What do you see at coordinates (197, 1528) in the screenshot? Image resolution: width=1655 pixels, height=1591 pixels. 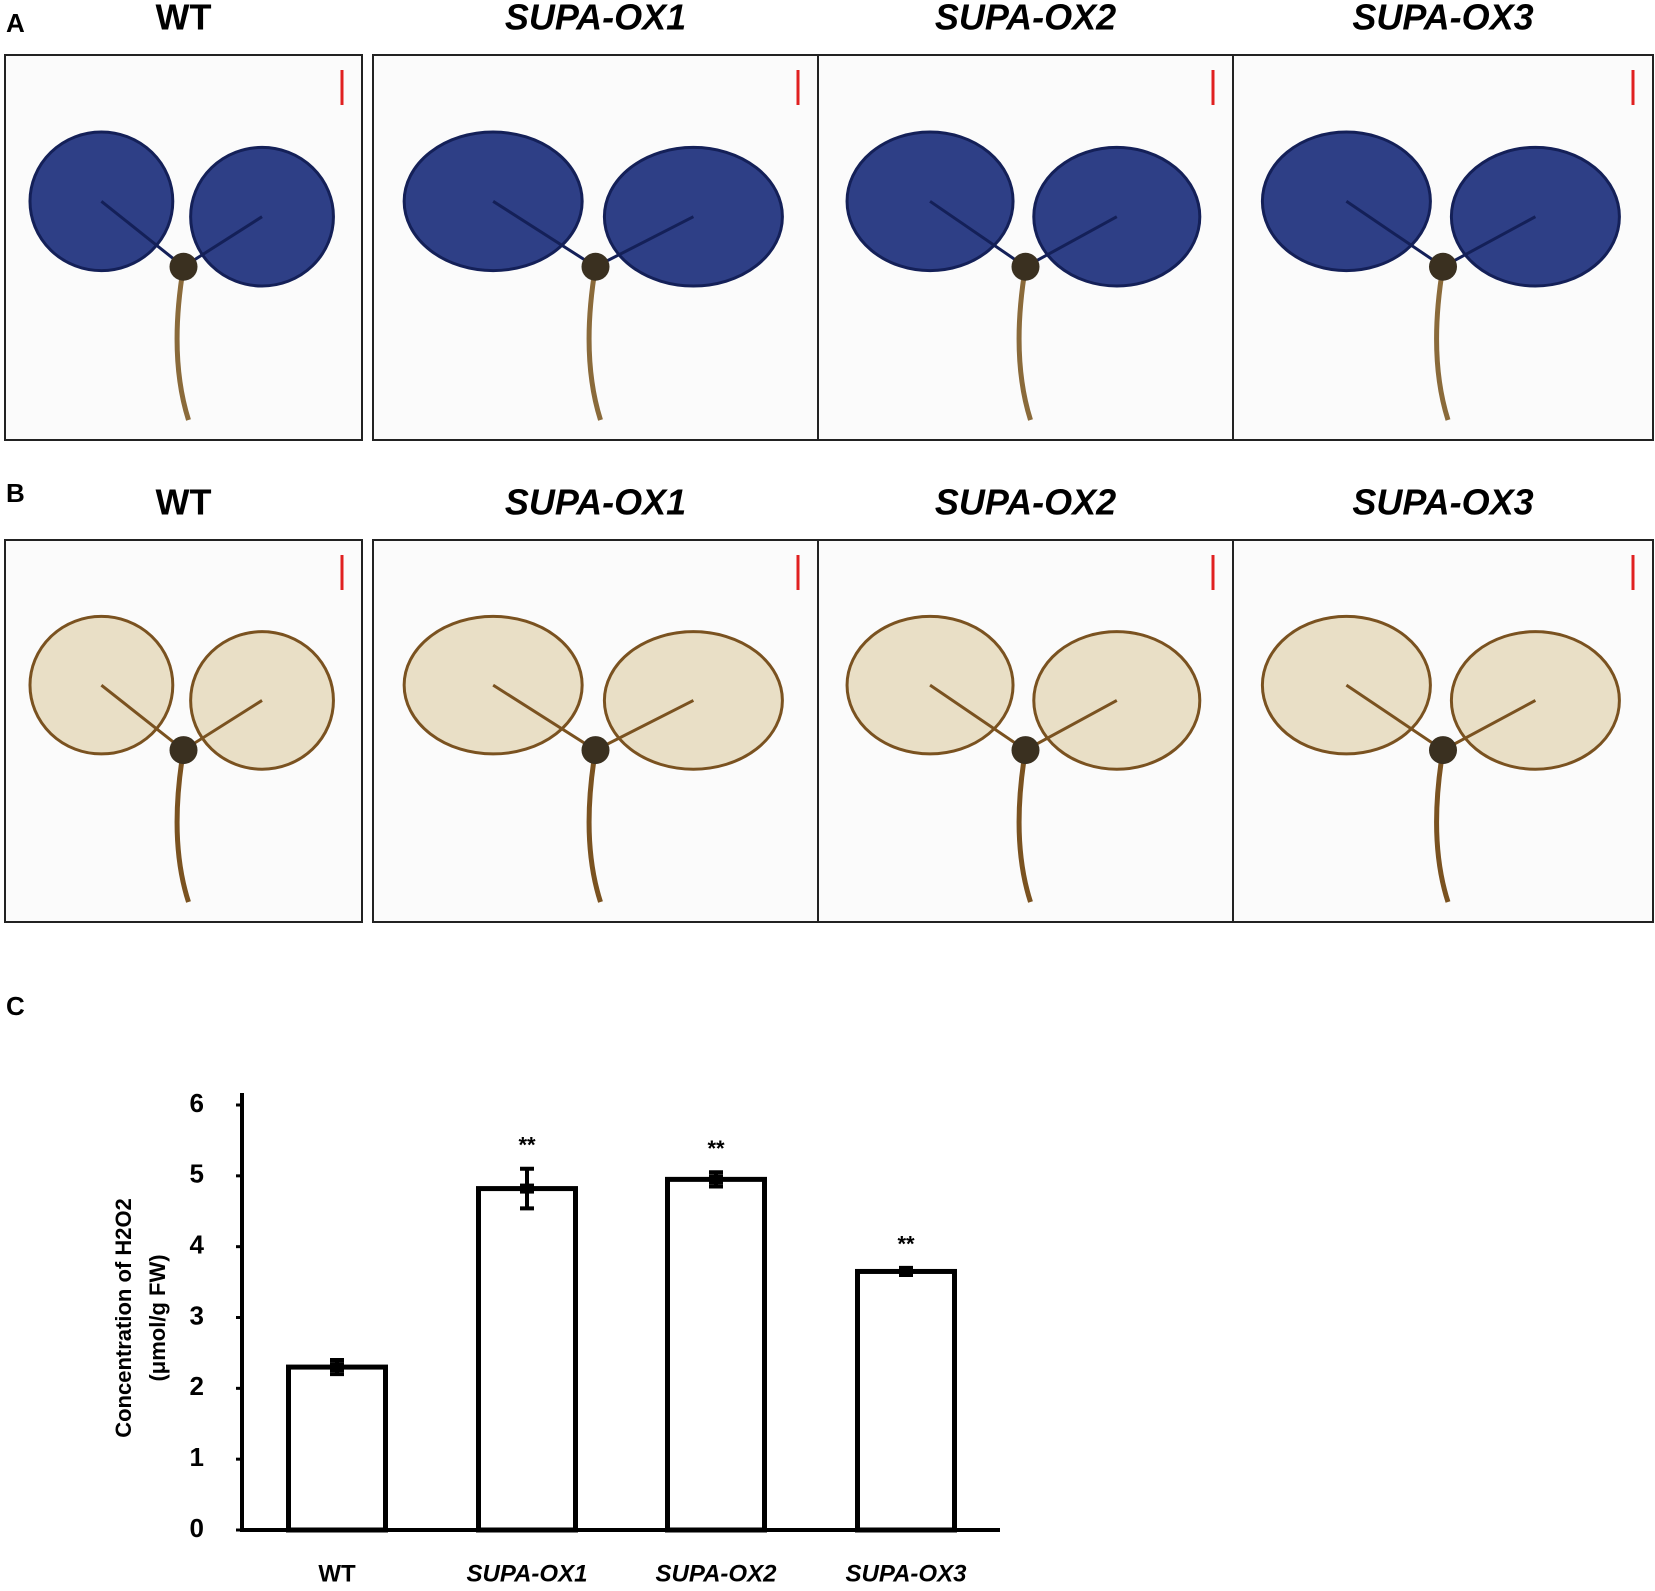 I see `y-tick-label: 0` at bounding box center [197, 1528].